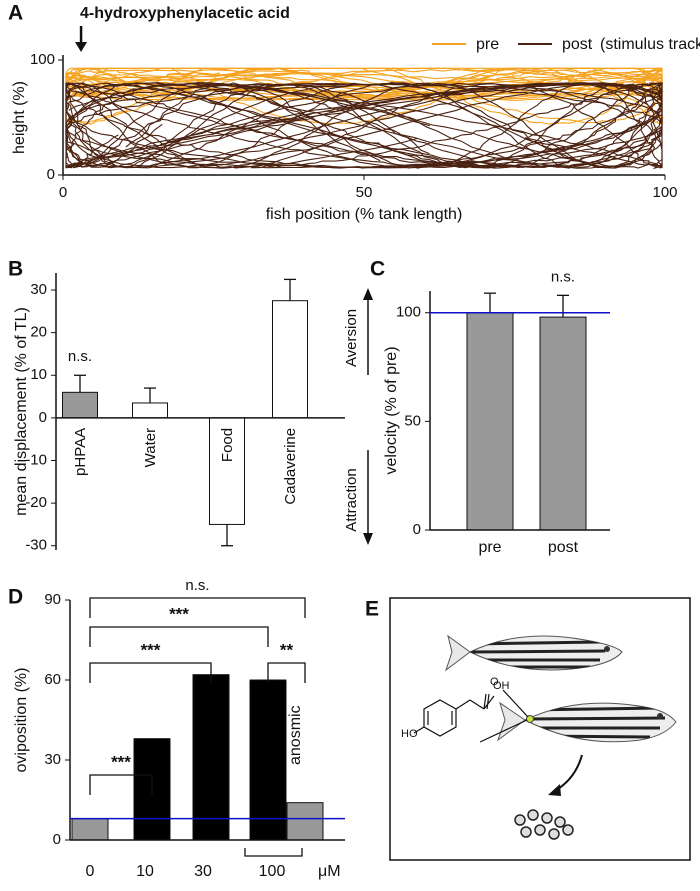 Image resolution: width=700 pixels, height=891 pixels. What do you see at coordinates (38, 332) in the screenshot?
I see `y-tick-label: 20` at bounding box center [38, 332].